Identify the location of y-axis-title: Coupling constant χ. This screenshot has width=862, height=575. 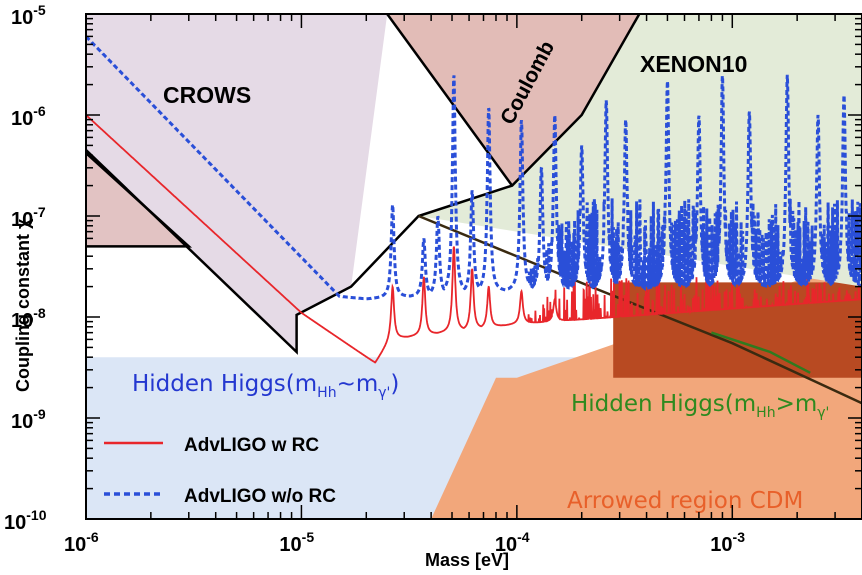
(23, 305).